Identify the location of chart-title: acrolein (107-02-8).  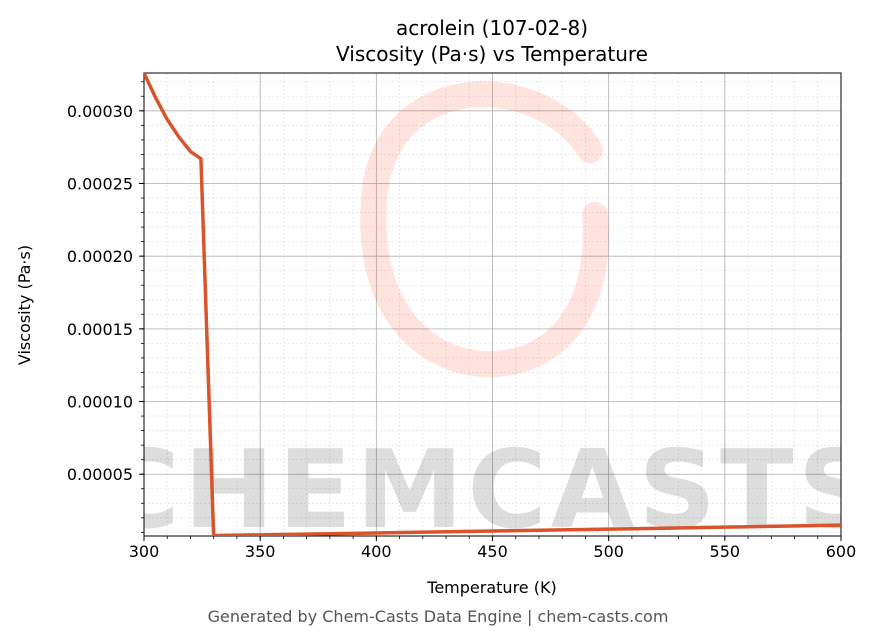
(492, 28).